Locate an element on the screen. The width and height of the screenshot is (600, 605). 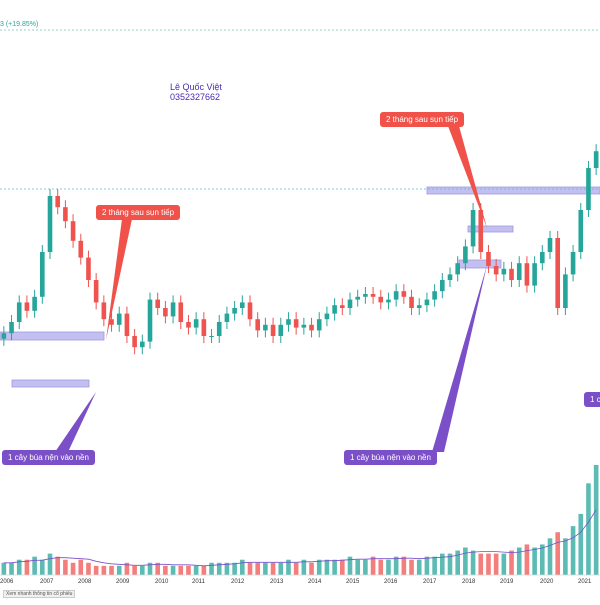
x-tick-label: 2015 is located at coordinates (353, 582).